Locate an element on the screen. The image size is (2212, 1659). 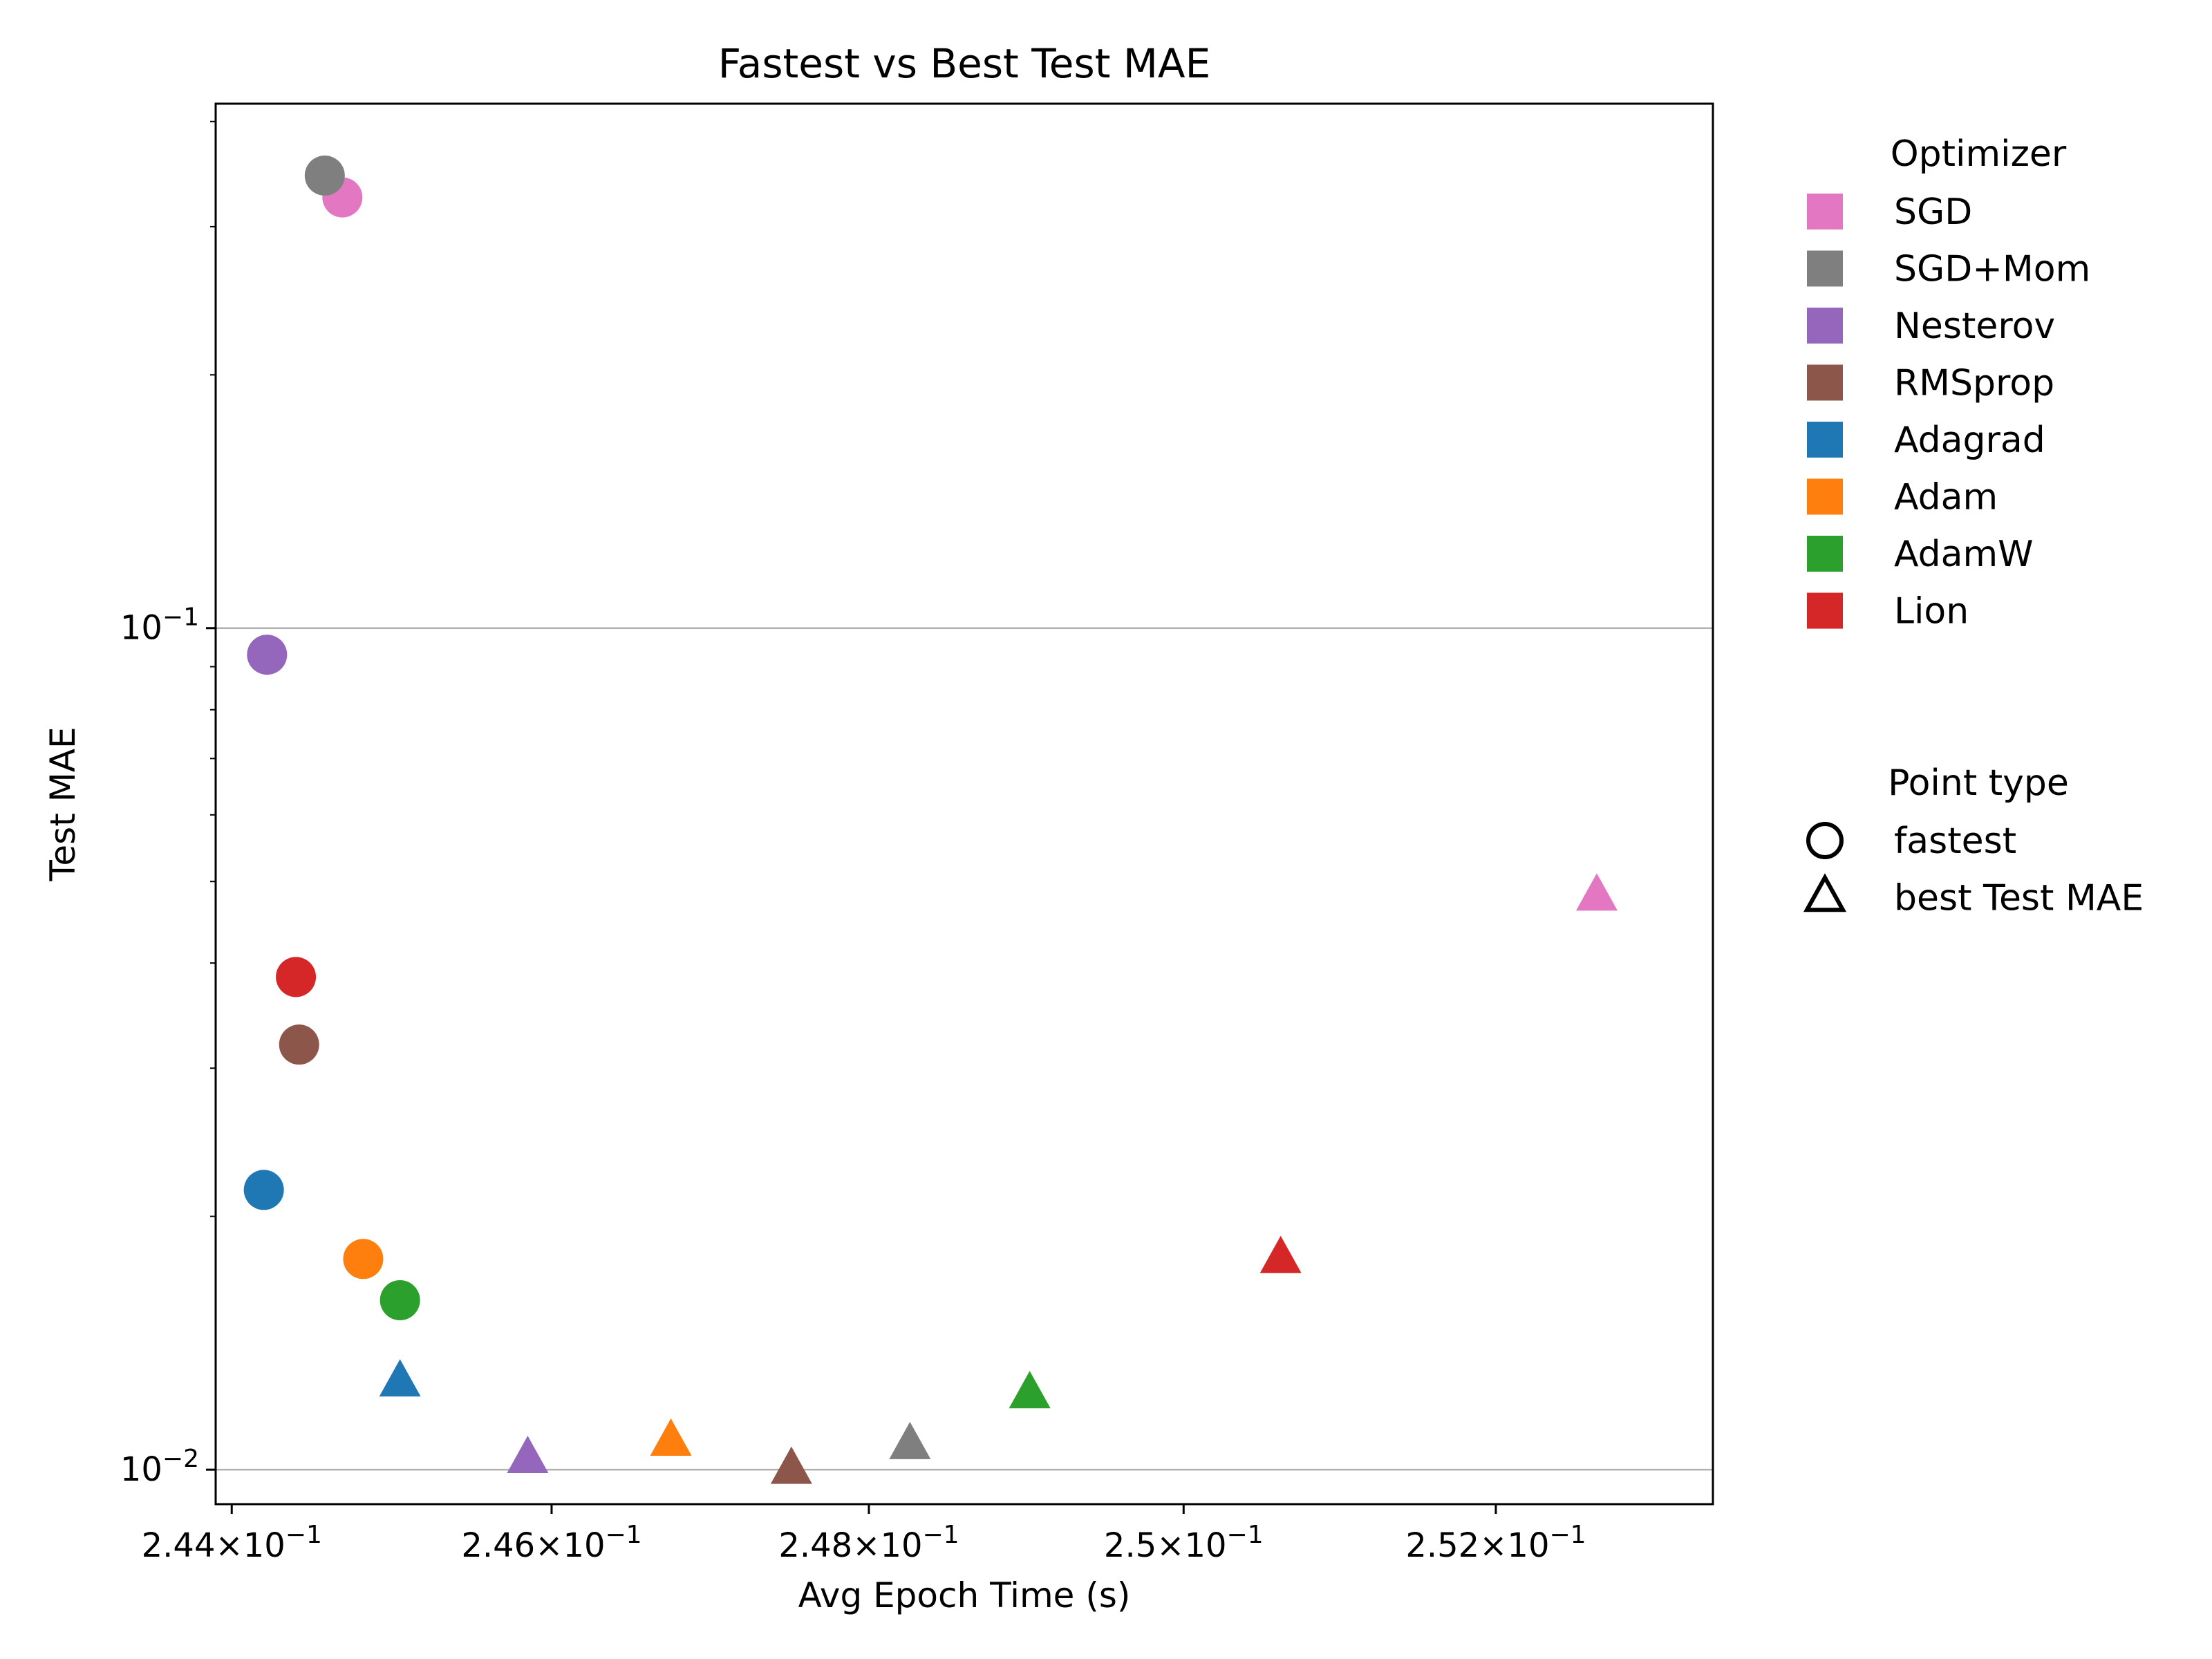
legend-label-adam: Adam is located at coordinates (1946, 497).